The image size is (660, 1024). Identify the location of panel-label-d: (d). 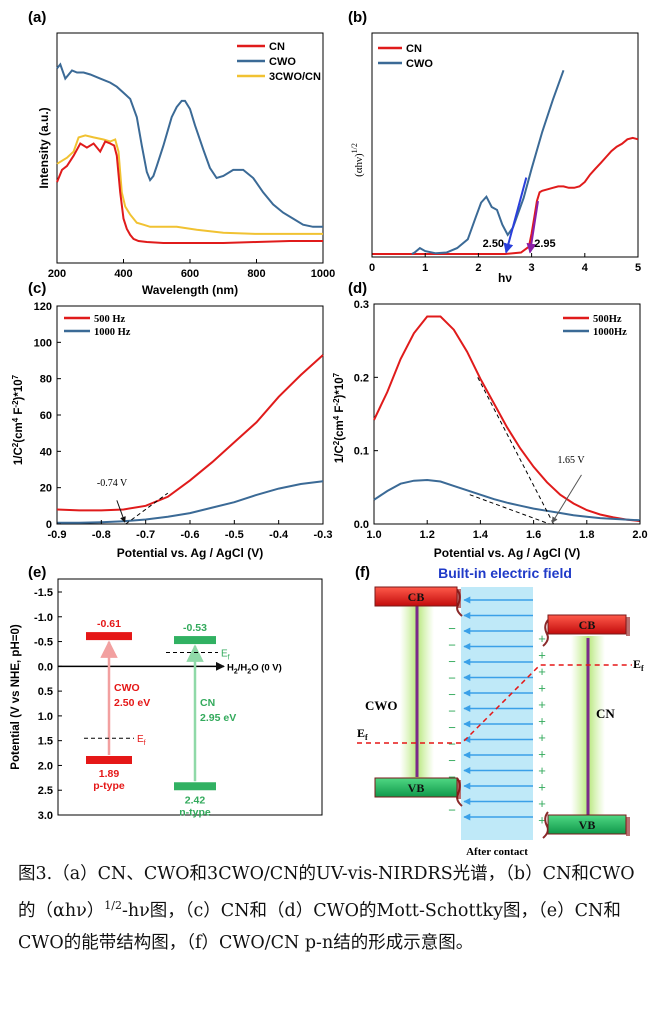
(357, 288).